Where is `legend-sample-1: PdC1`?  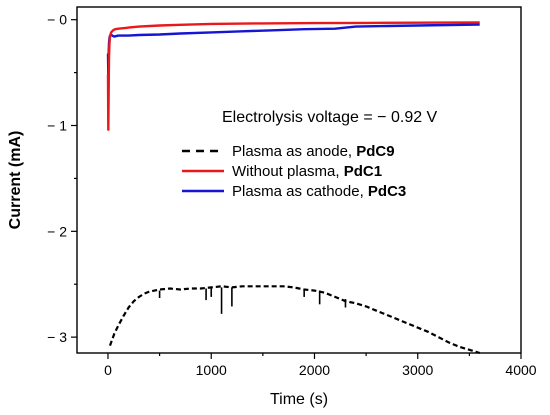 legend-sample-1: PdC1 is located at coordinates (363, 171).